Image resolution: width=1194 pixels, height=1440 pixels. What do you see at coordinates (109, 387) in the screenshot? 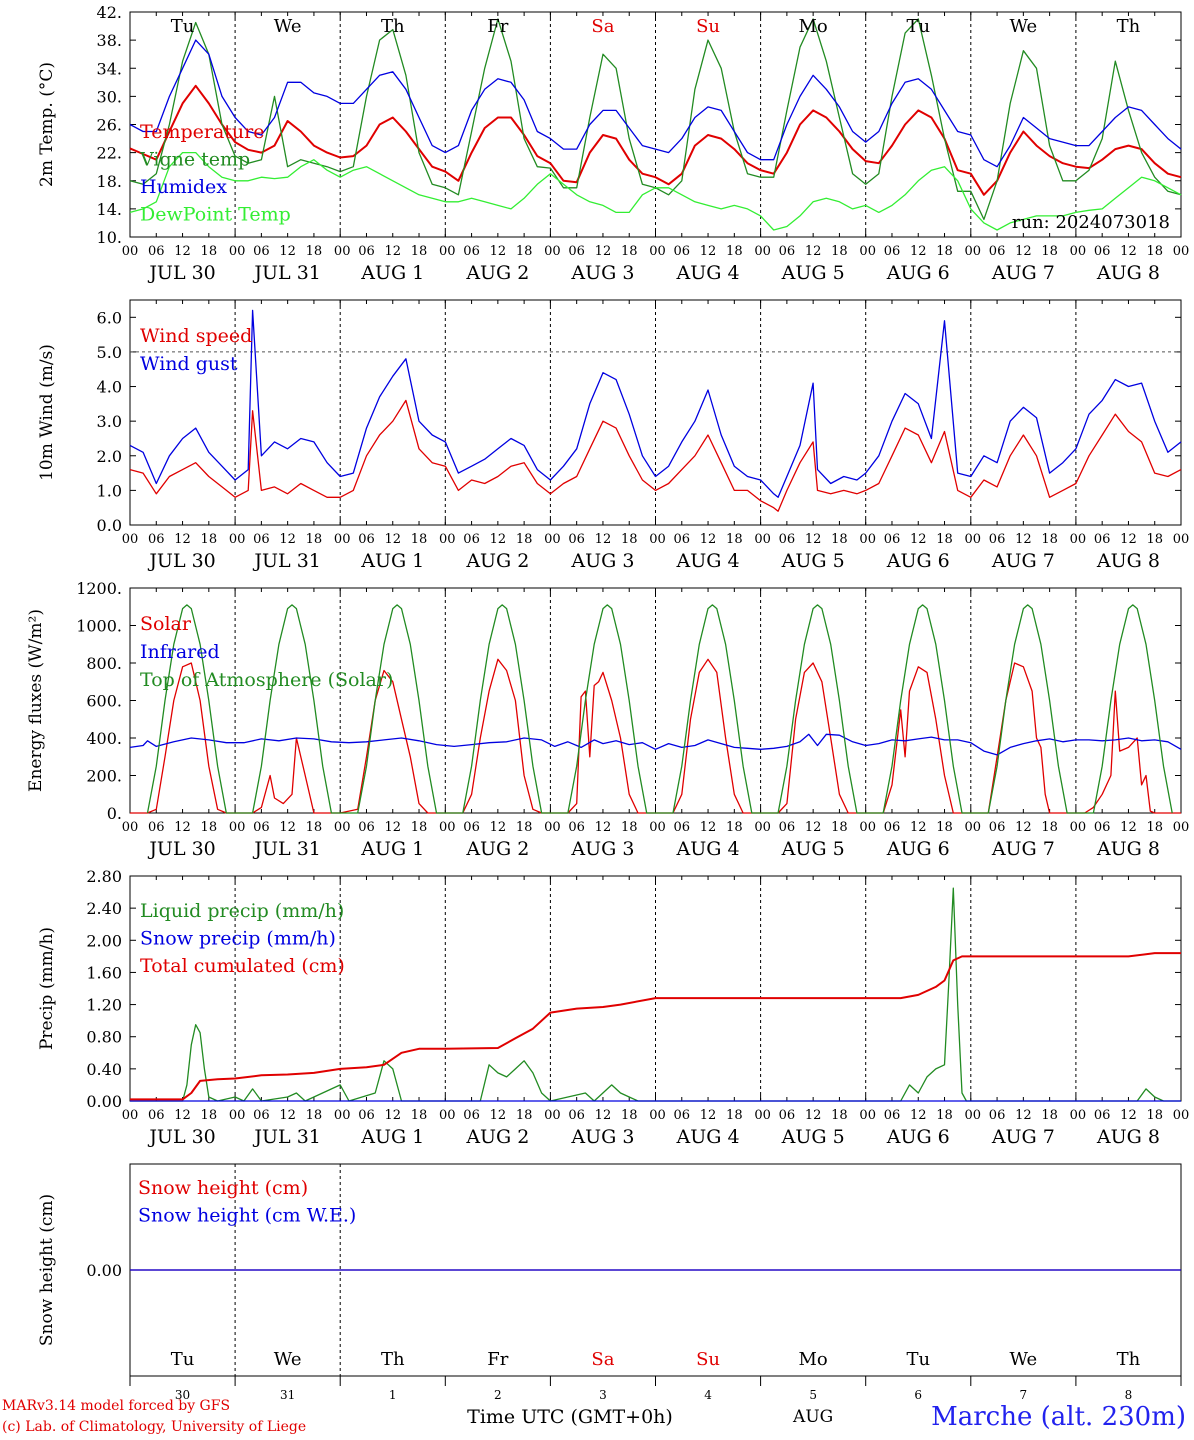
I see `y-tick-label: 4.0` at bounding box center [109, 387].